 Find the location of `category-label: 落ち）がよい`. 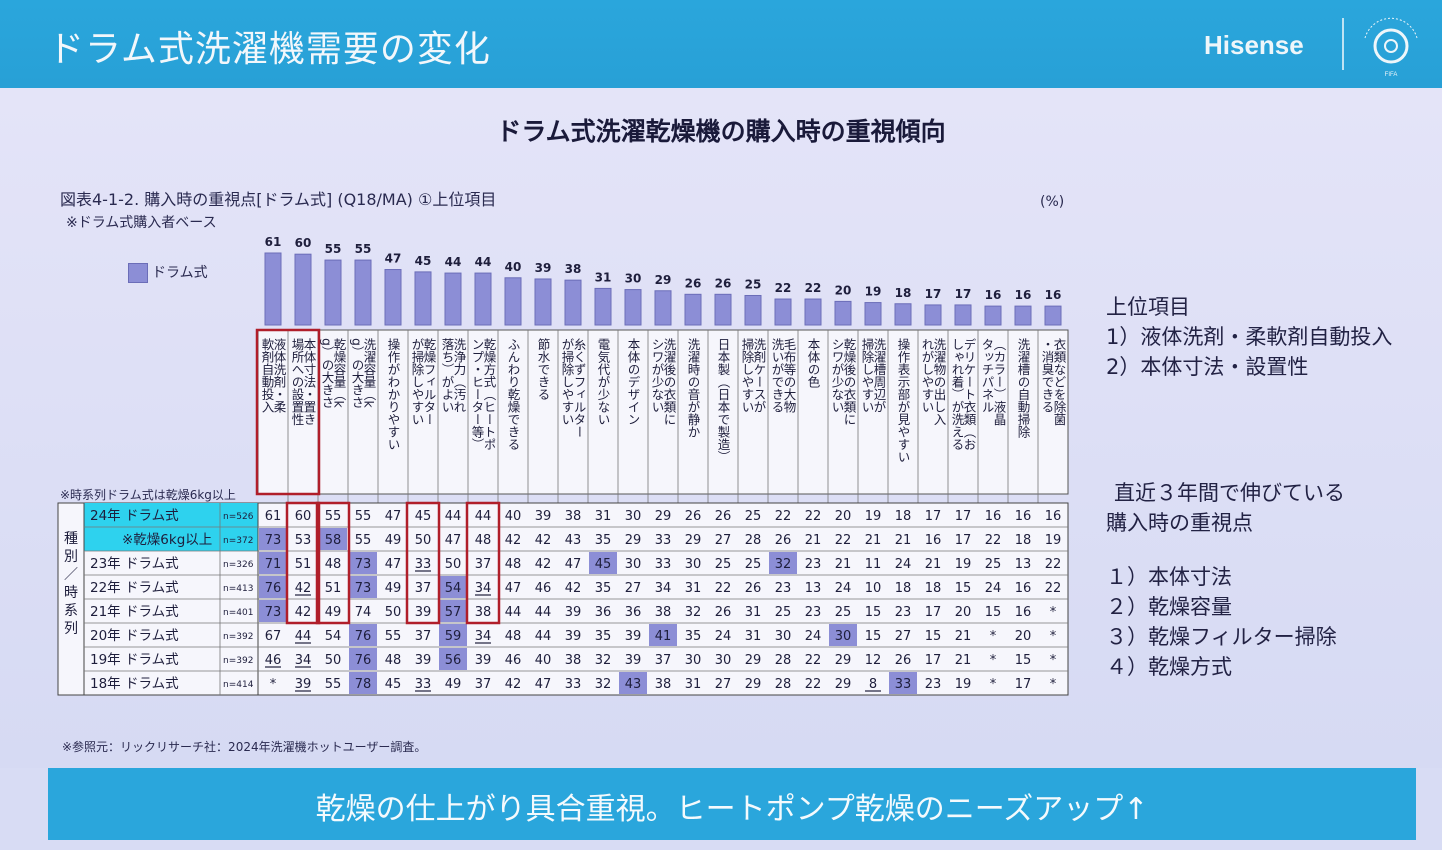

category-label: 落ち）がよい is located at coordinates (447, 375).